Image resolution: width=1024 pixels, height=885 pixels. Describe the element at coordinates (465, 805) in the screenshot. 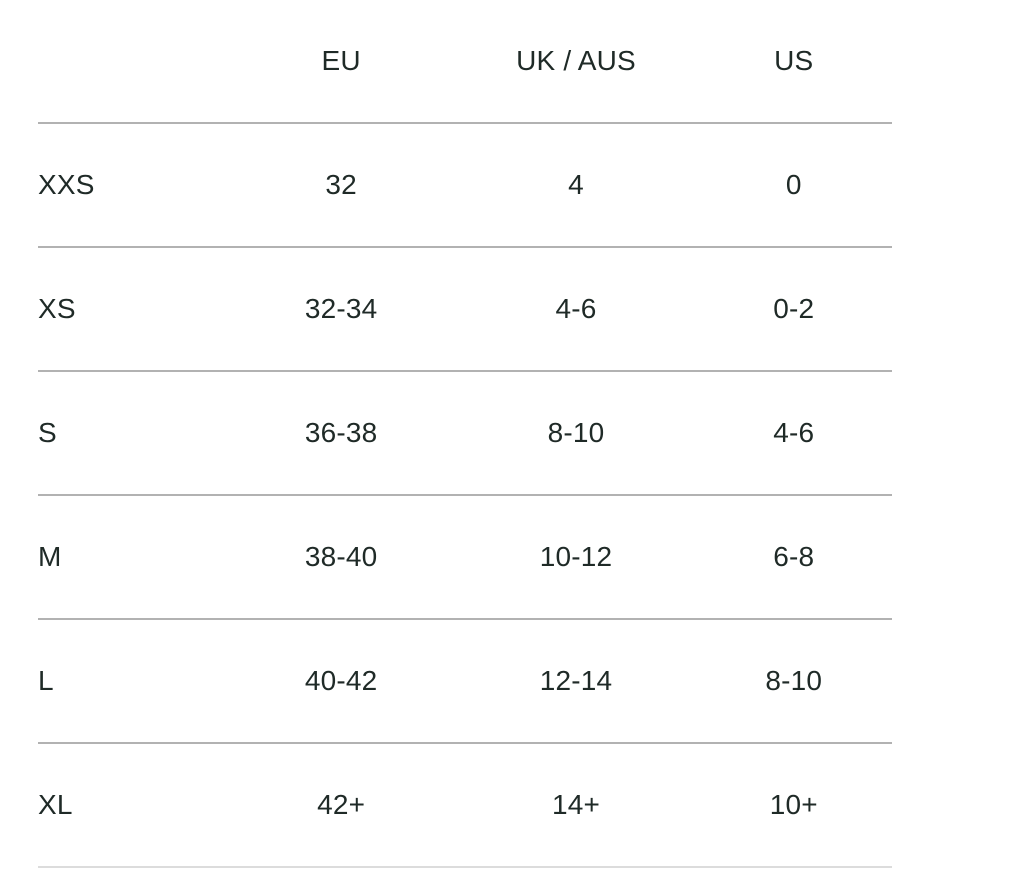

I see `table-row: XL 42+ 14+ 10+` at that location.